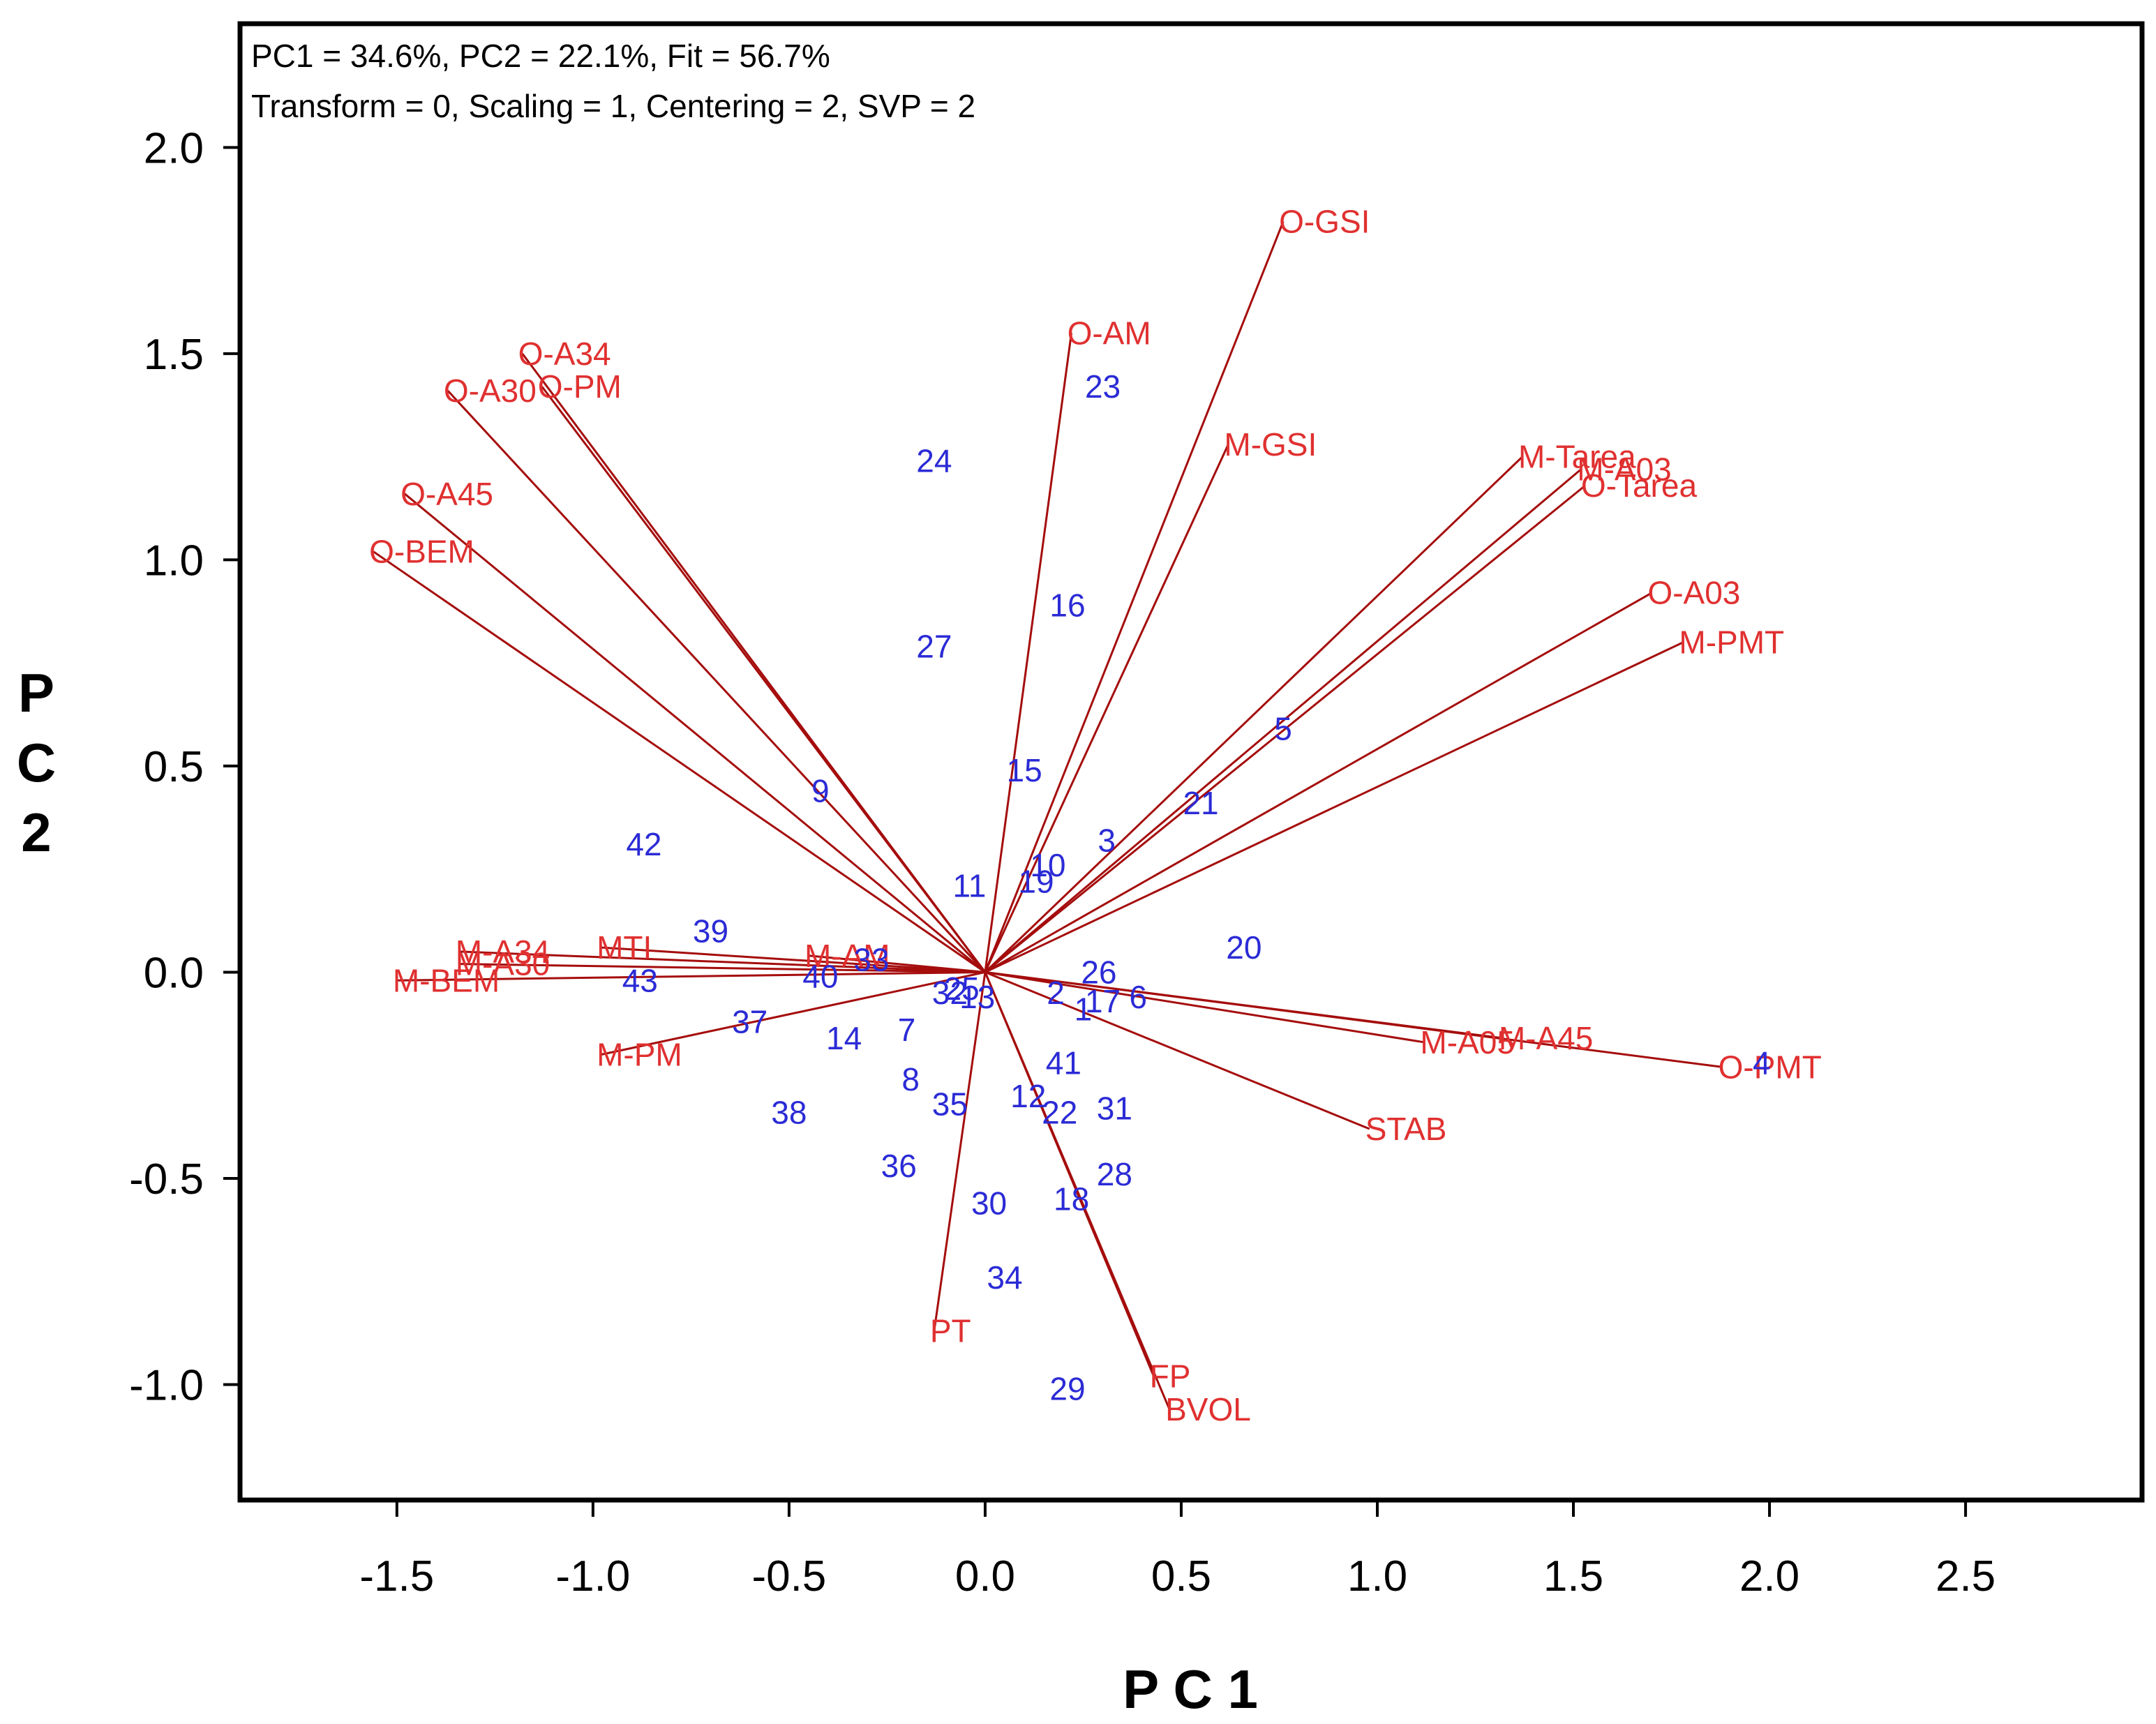  What do you see at coordinates (977, 997) in the screenshot?
I see `observation-point-13: 13` at bounding box center [977, 997].